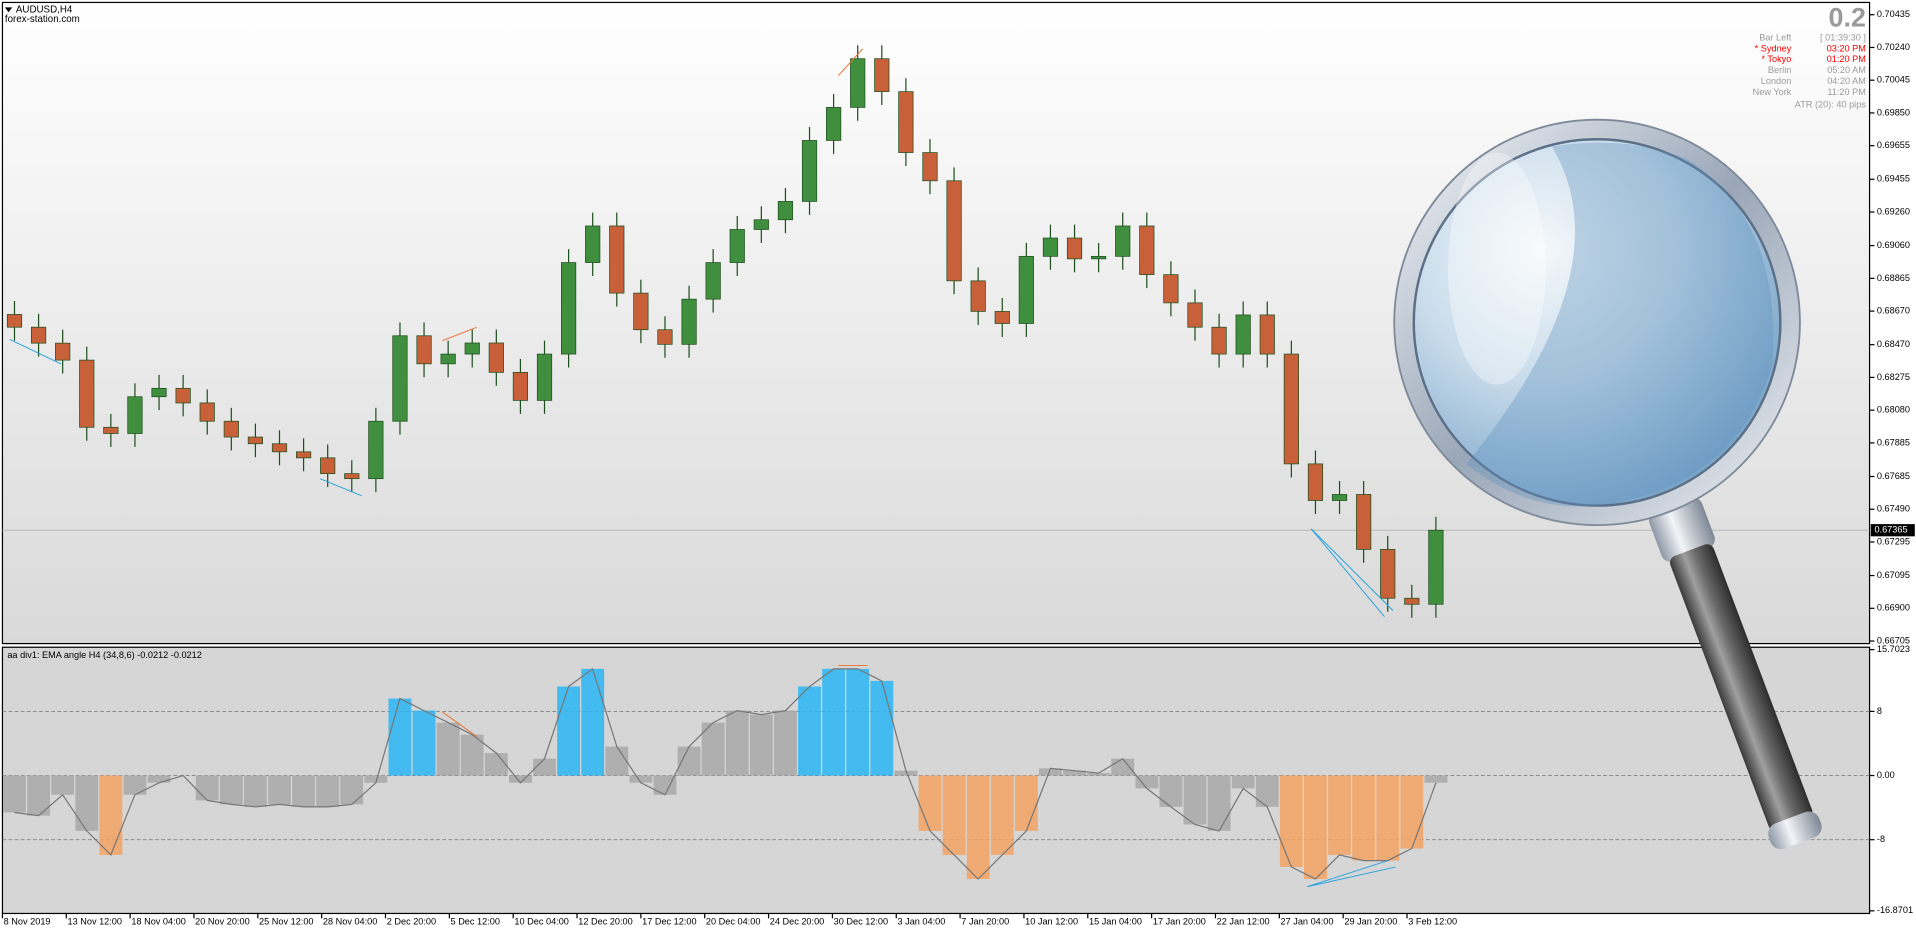 This screenshot has width=1916, height=933. What do you see at coordinates (1893, 211) in the screenshot?
I see `y-tick-label: 0.69260` at bounding box center [1893, 211].